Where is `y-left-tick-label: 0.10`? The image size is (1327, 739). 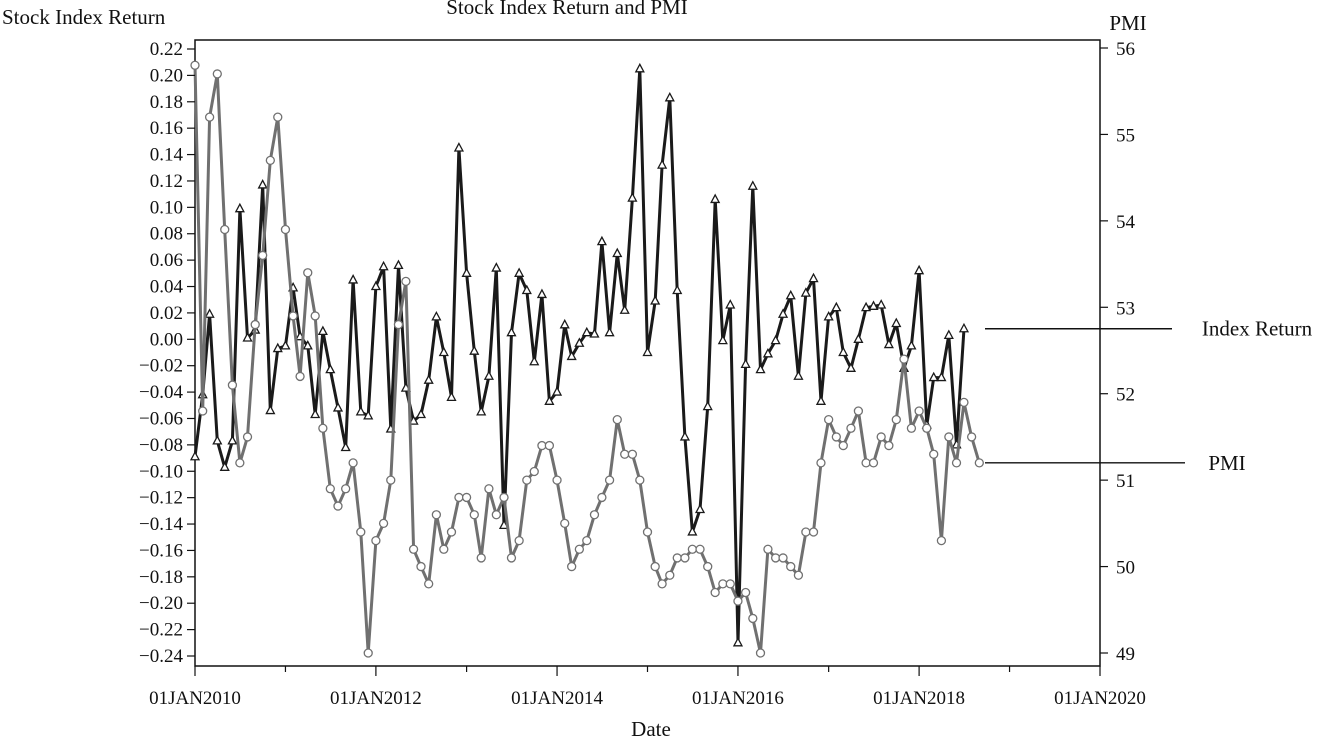 y-left-tick-label: 0.10 is located at coordinates (166, 207).